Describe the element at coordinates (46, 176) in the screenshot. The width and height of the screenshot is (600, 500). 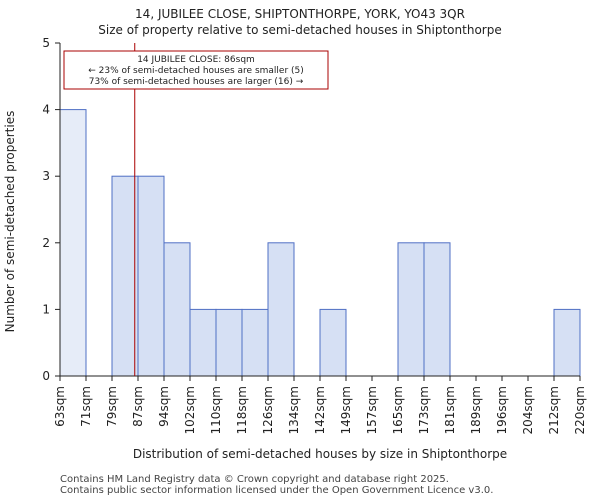
I see `y-tick-label: 3` at that location.